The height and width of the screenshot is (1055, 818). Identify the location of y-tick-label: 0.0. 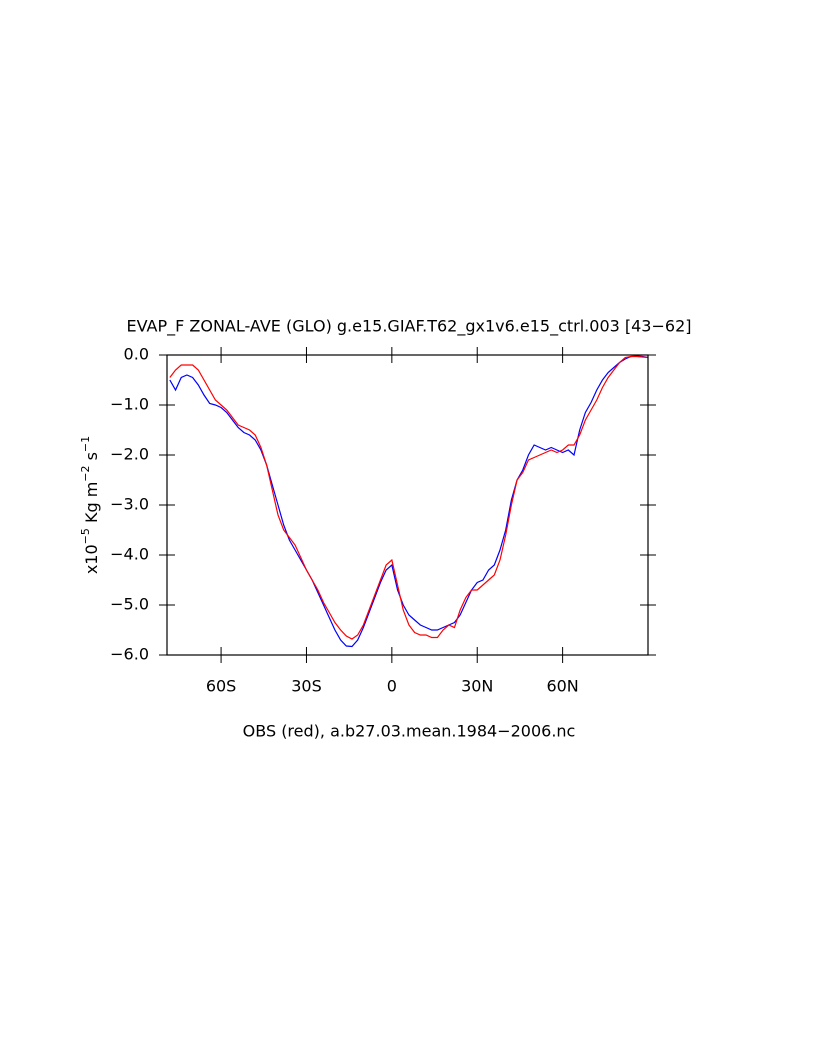
(136, 354).